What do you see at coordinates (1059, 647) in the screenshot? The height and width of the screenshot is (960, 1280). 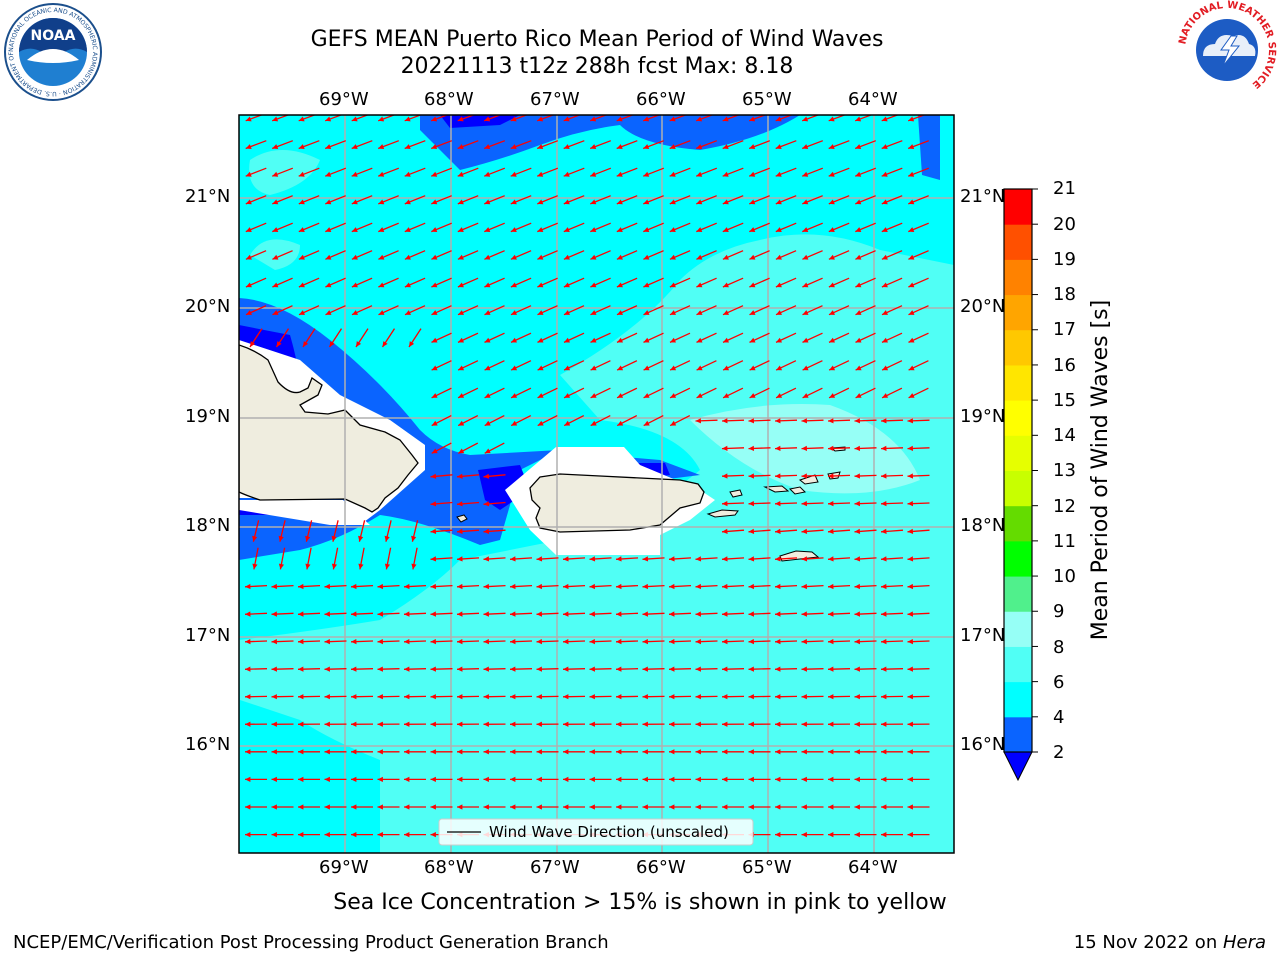 I see `colorbar-tick: 8` at bounding box center [1059, 647].